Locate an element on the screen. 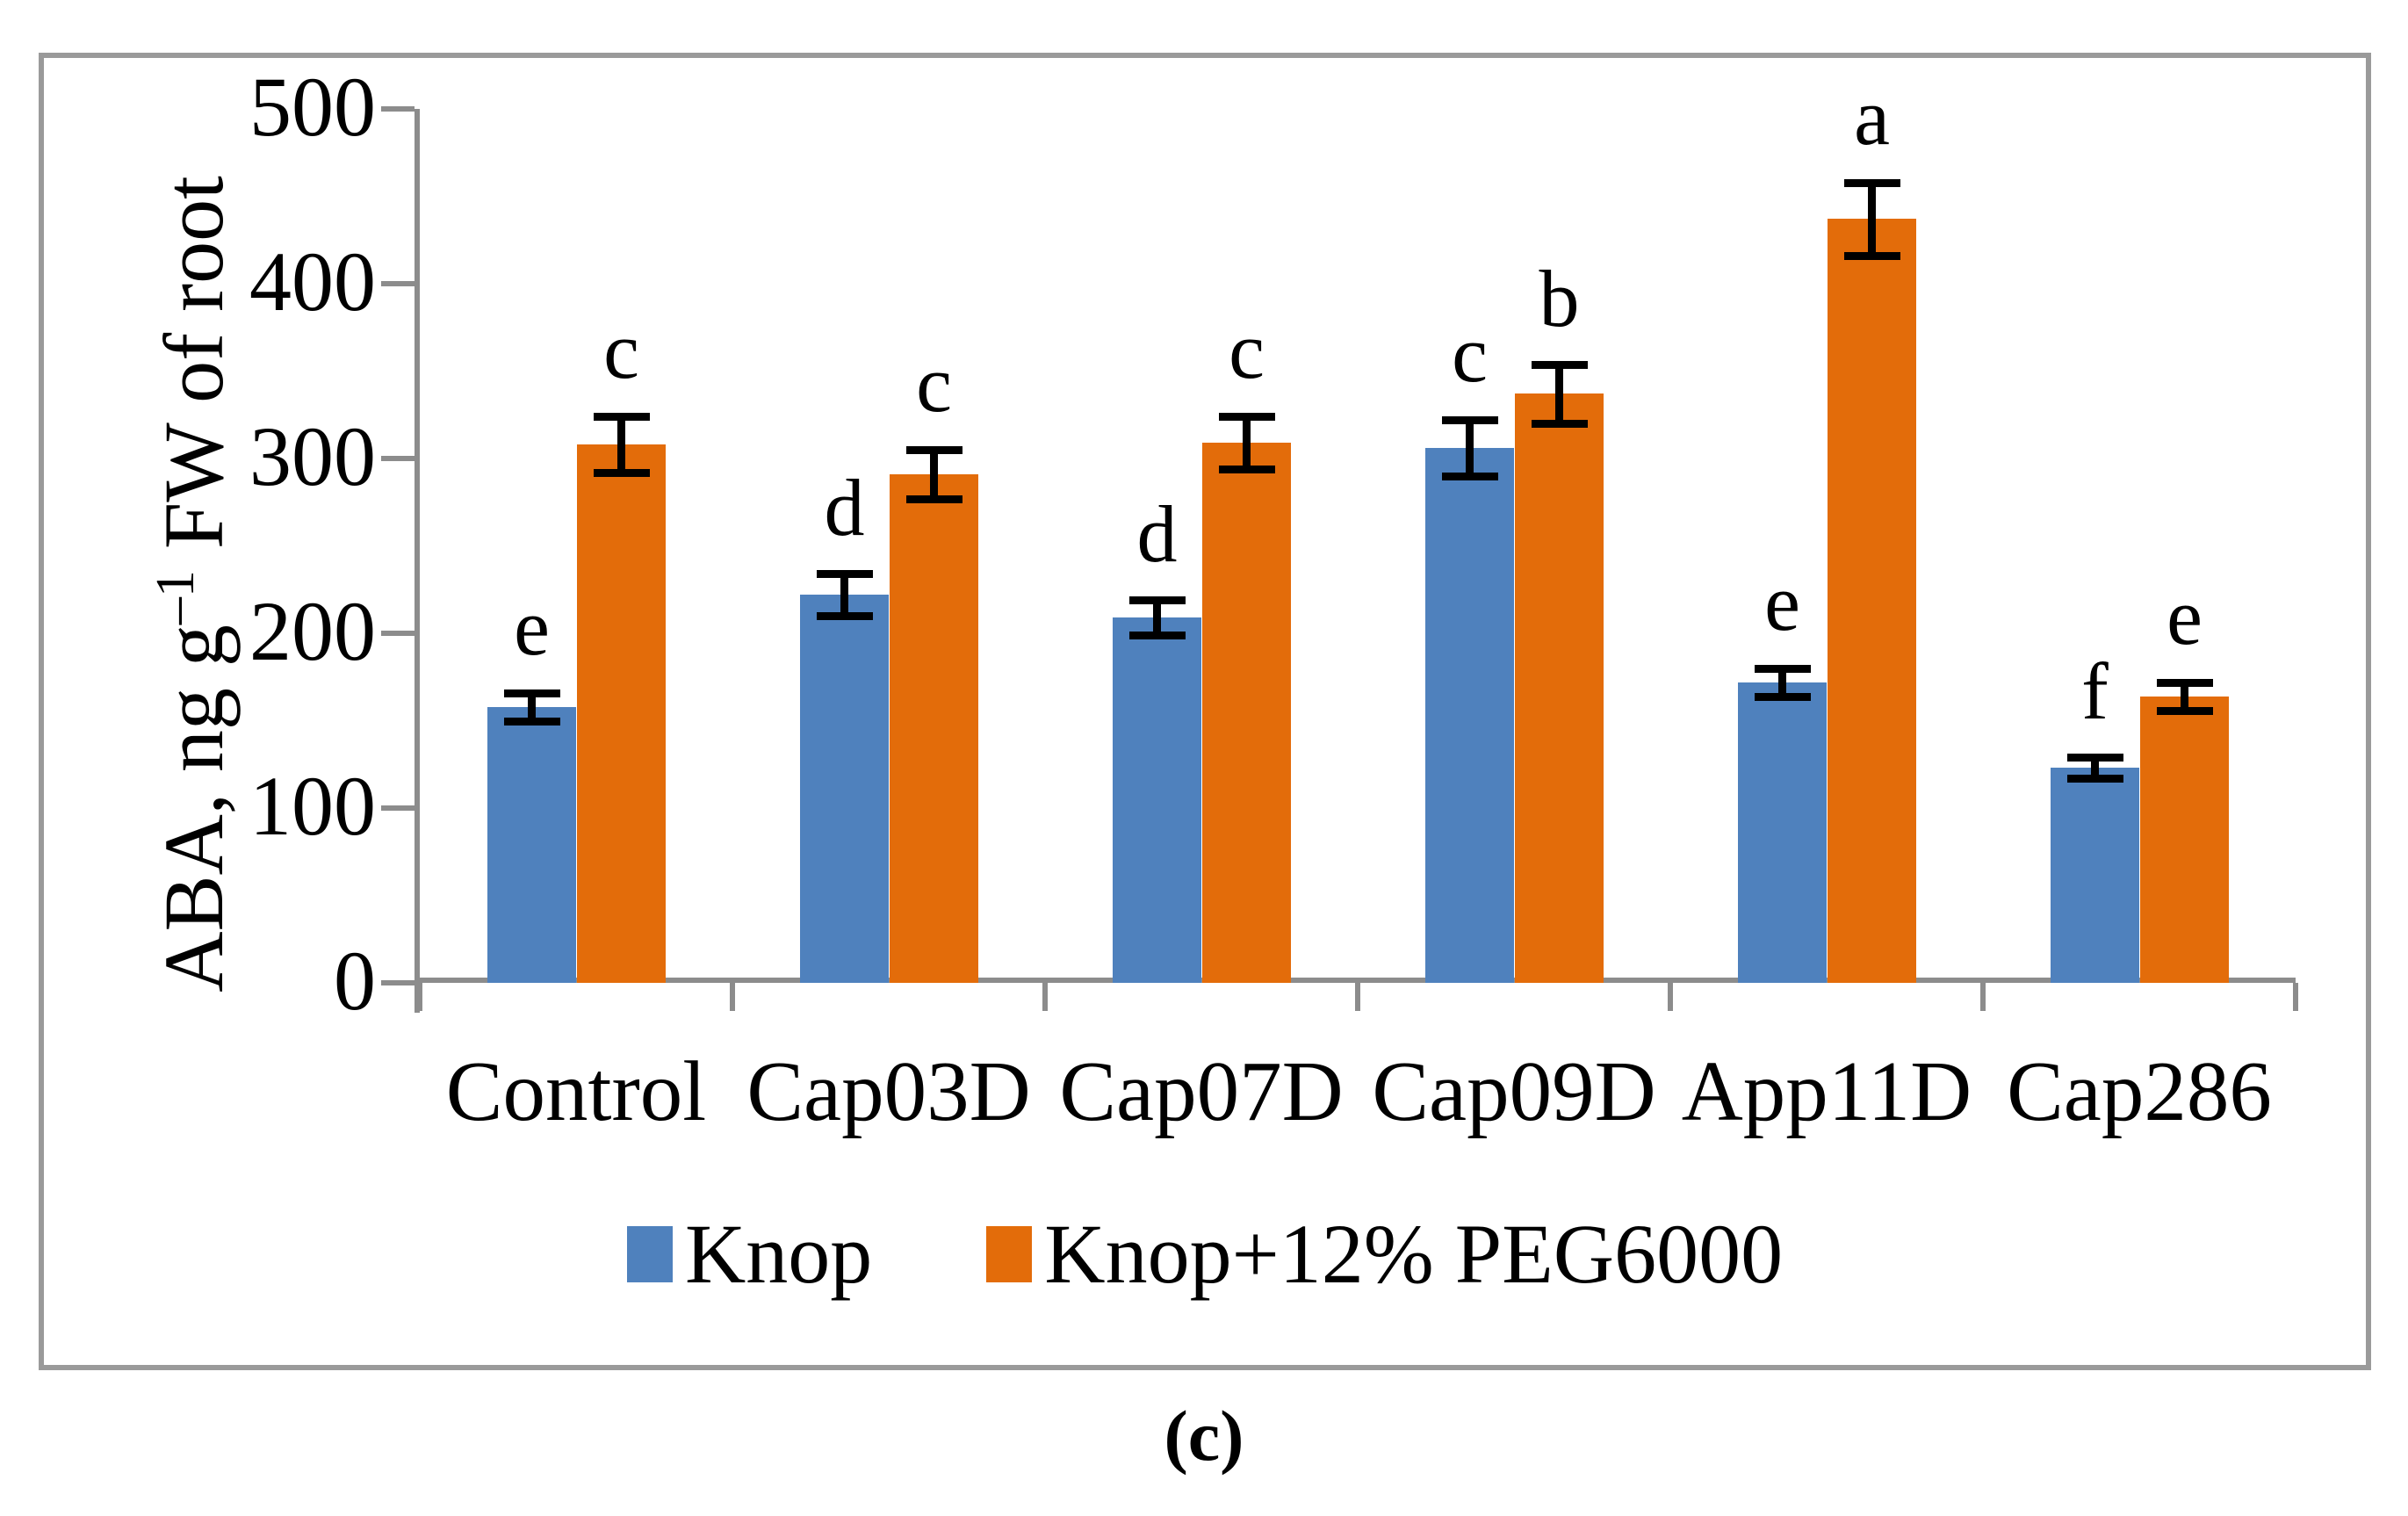 The width and height of the screenshot is (2408, 1516). legend-item-Knop: Knop is located at coordinates (749, 1254).